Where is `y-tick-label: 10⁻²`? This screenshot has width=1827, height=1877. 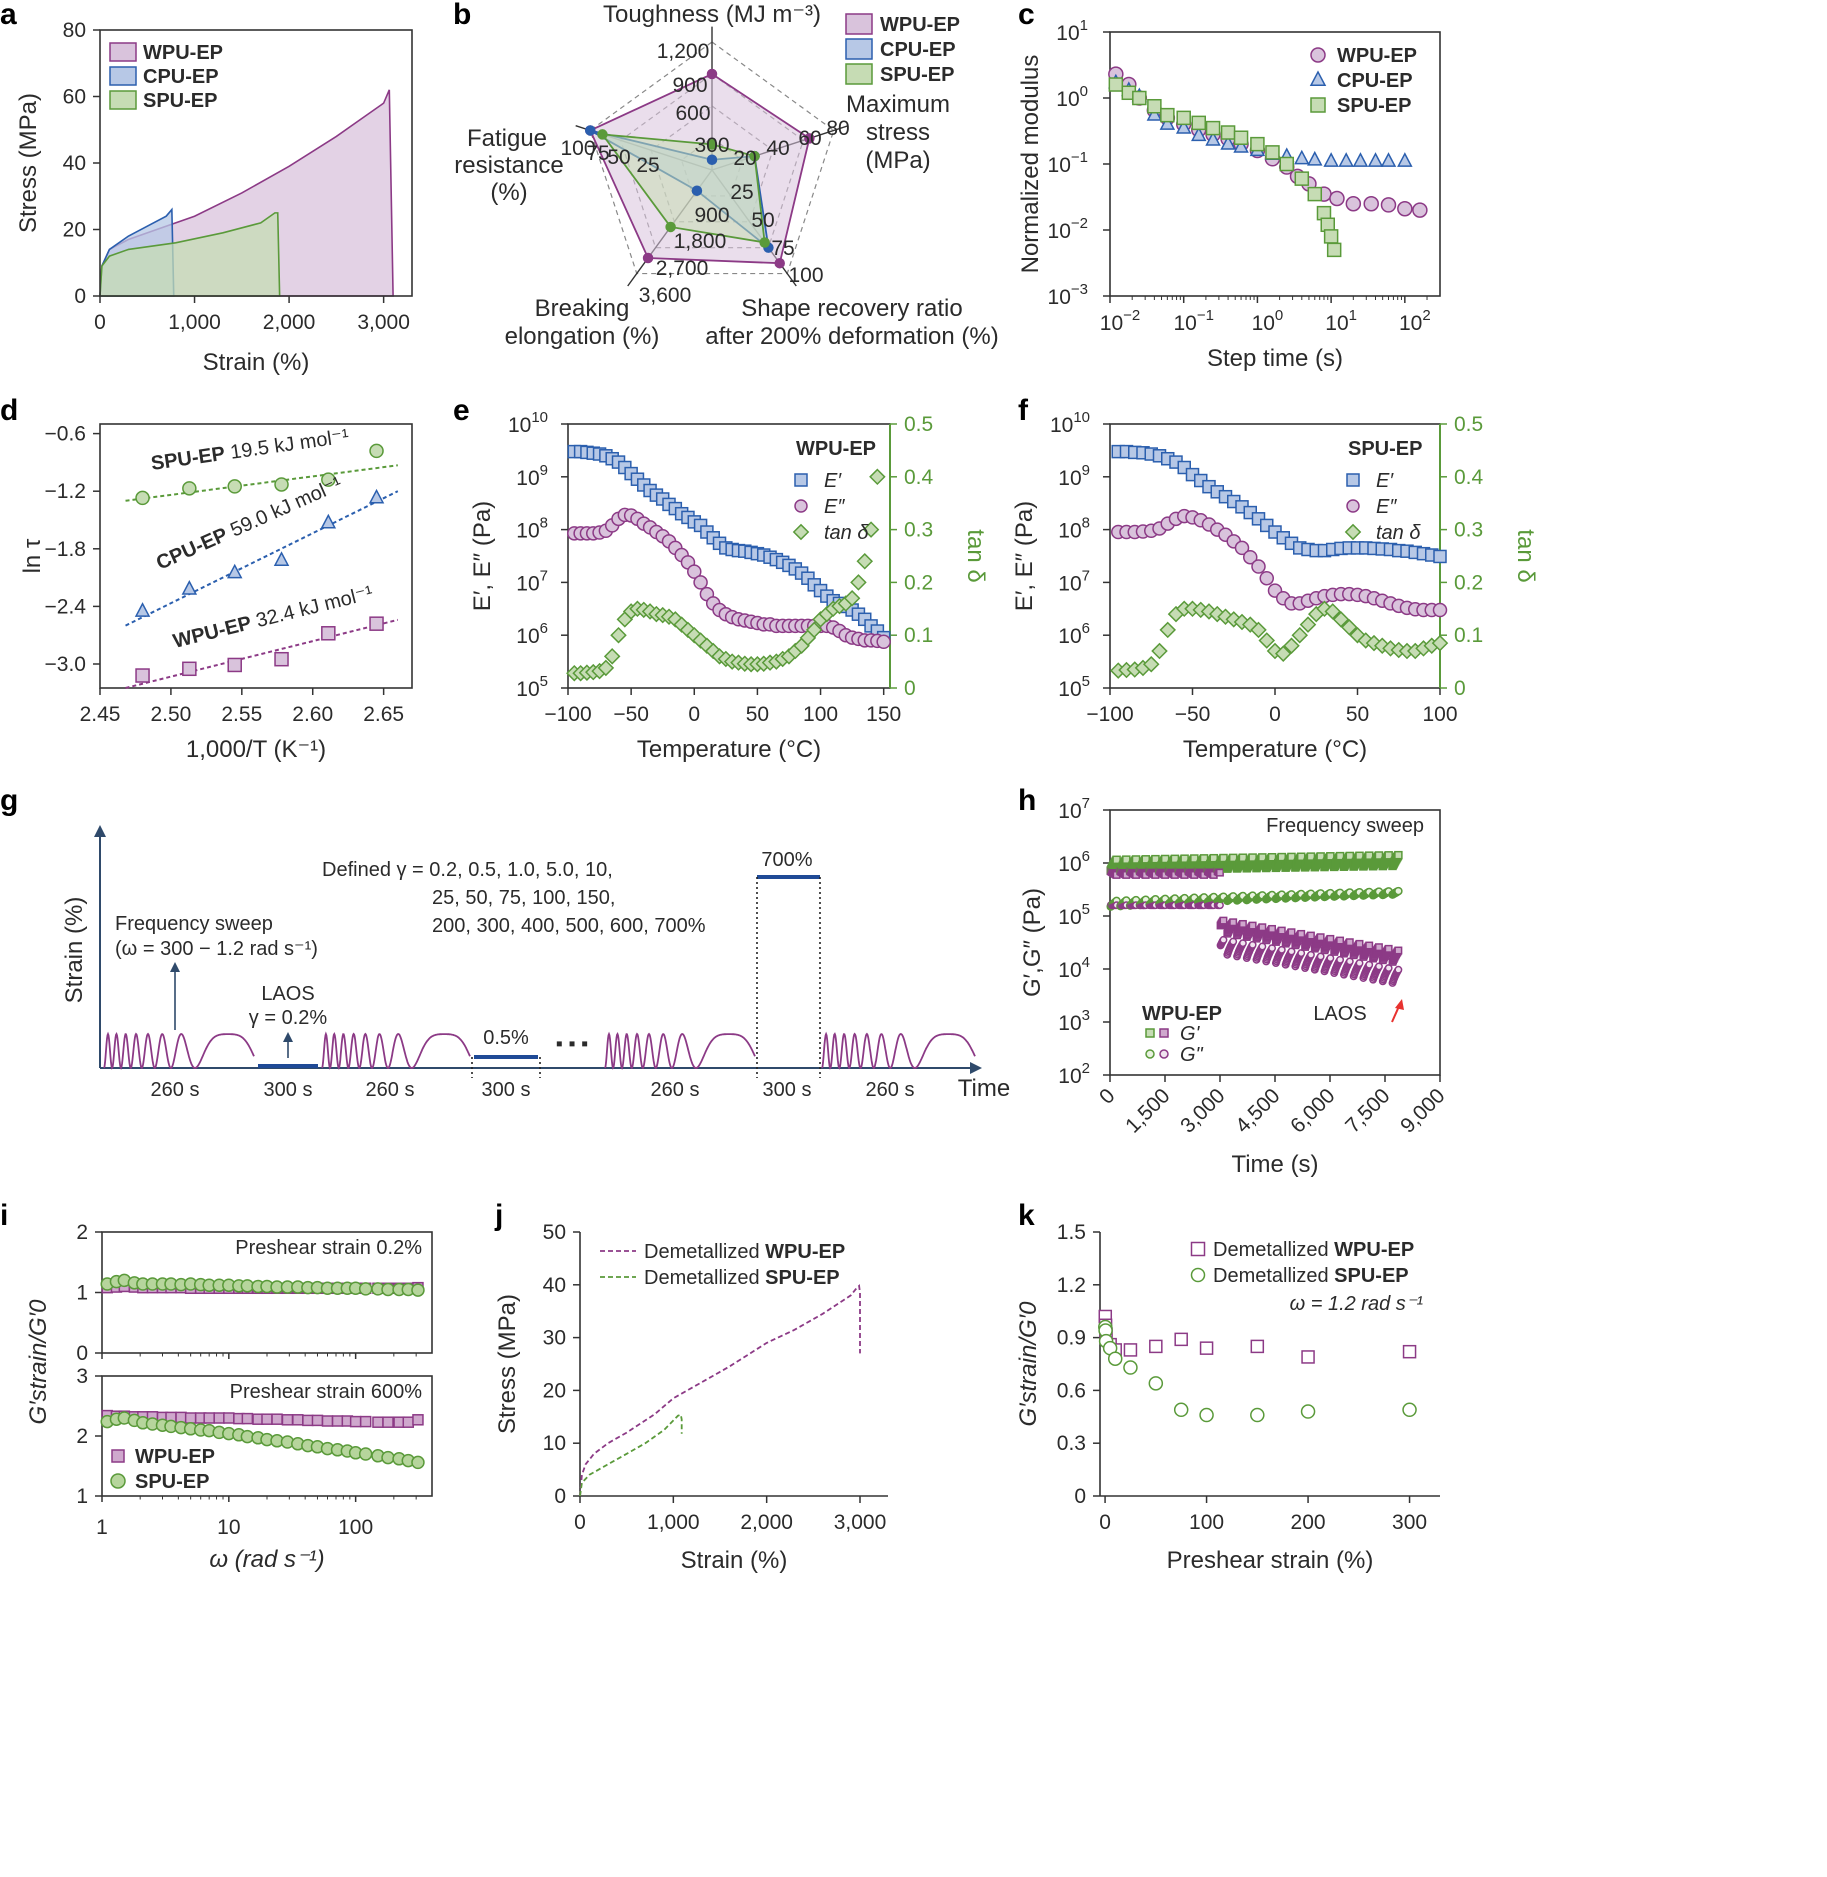
y-tick-label: 10⁻² is located at coordinates (1068, 229).